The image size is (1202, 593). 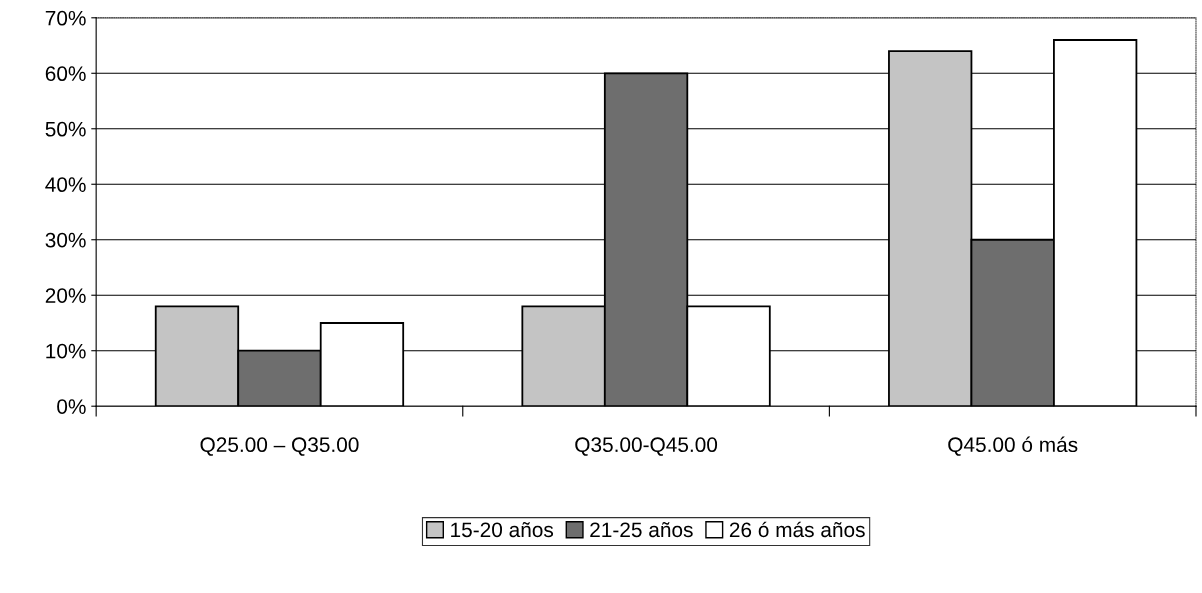 What do you see at coordinates (65, 185) in the screenshot?
I see `y-tick-label: 40%` at bounding box center [65, 185].